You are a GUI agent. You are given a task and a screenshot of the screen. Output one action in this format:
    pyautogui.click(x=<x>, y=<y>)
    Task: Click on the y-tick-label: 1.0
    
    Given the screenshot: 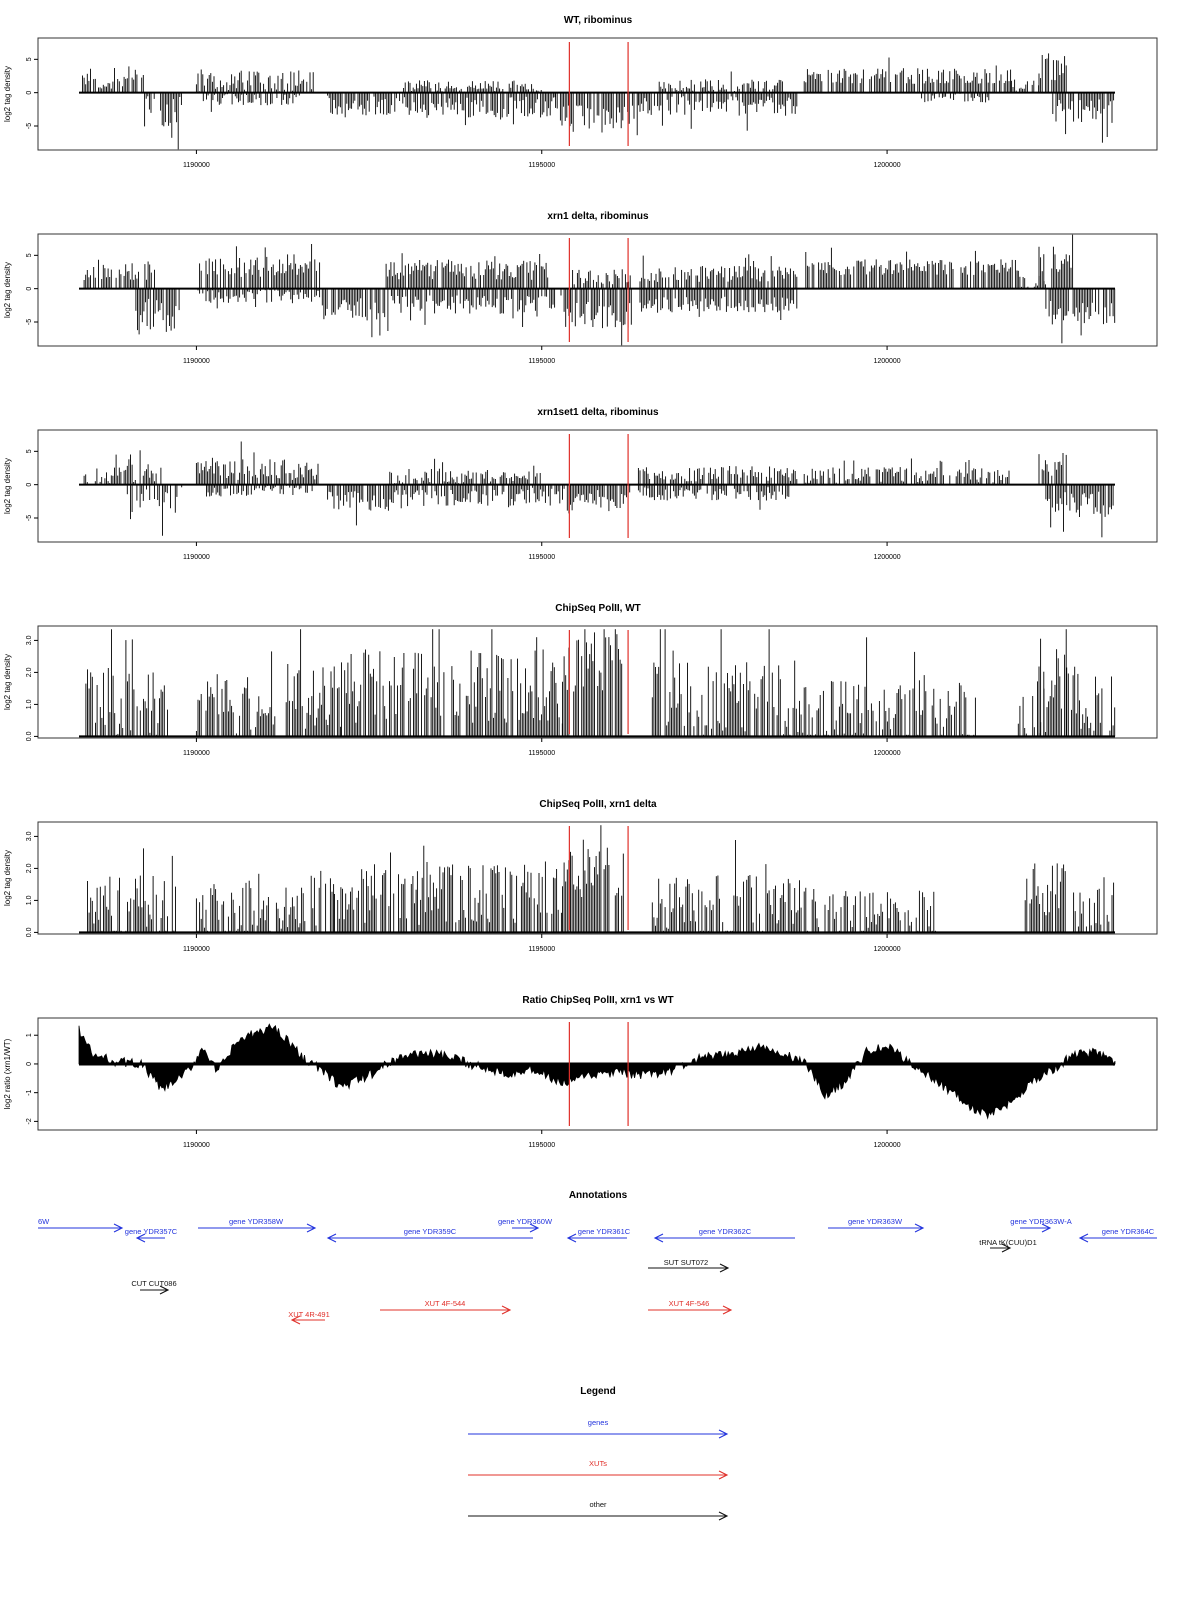 What is the action you would take?
    pyautogui.click(x=29, y=704)
    